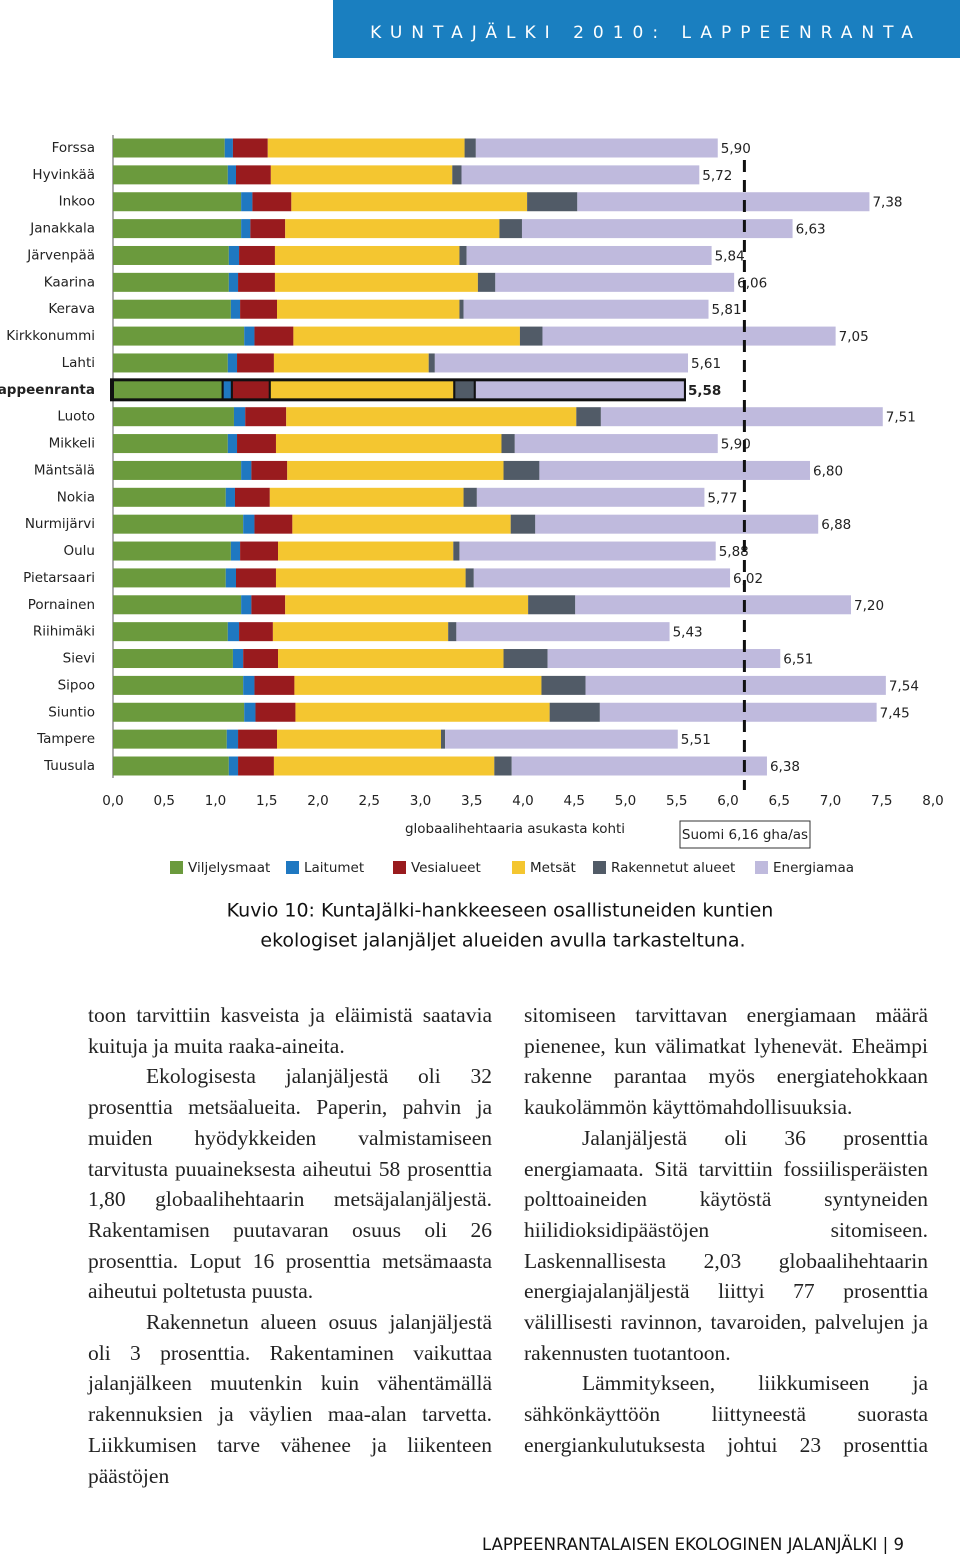 Image resolution: width=960 pixels, height=1561 pixels. I want to click on category-label: Forssa, so click(73, 148).